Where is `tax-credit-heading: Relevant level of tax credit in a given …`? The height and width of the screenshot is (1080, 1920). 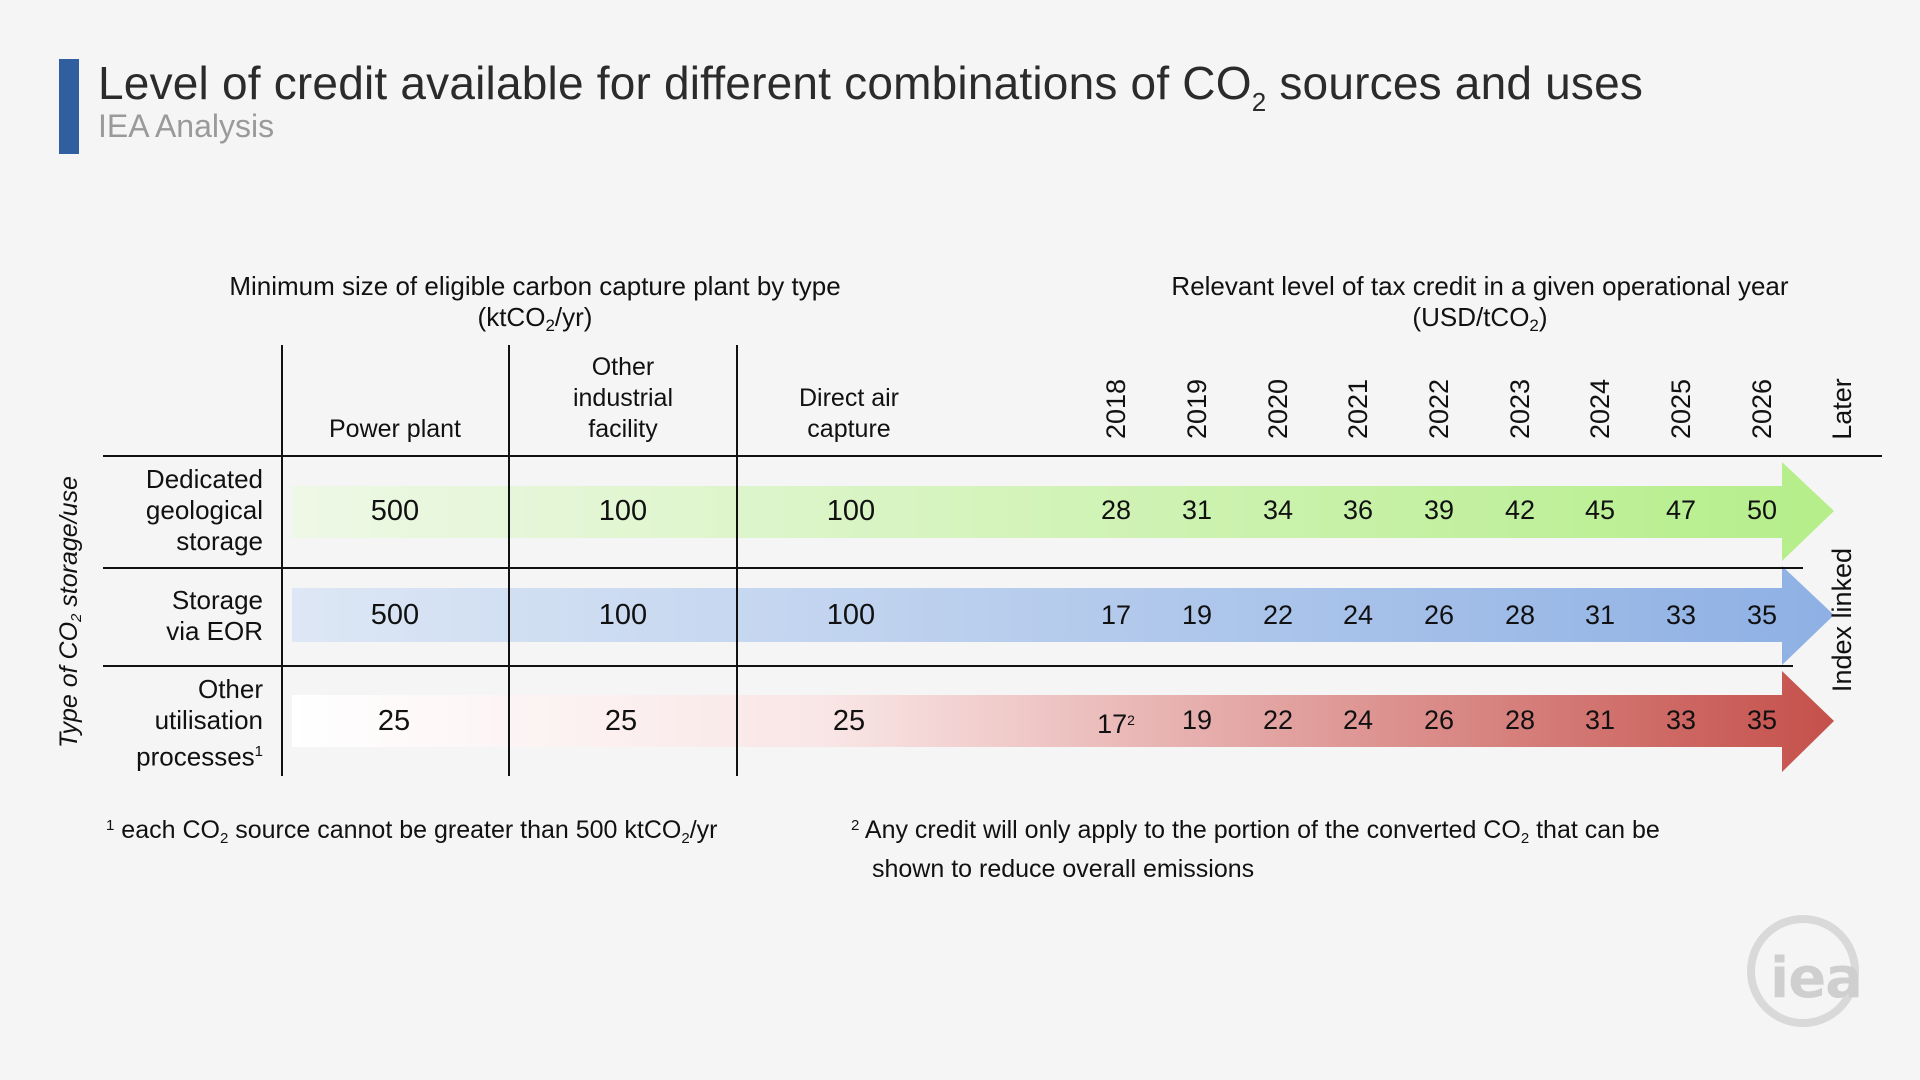 tax-credit-heading: Relevant level of tax credit in a given … is located at coordinates (1480, 303).